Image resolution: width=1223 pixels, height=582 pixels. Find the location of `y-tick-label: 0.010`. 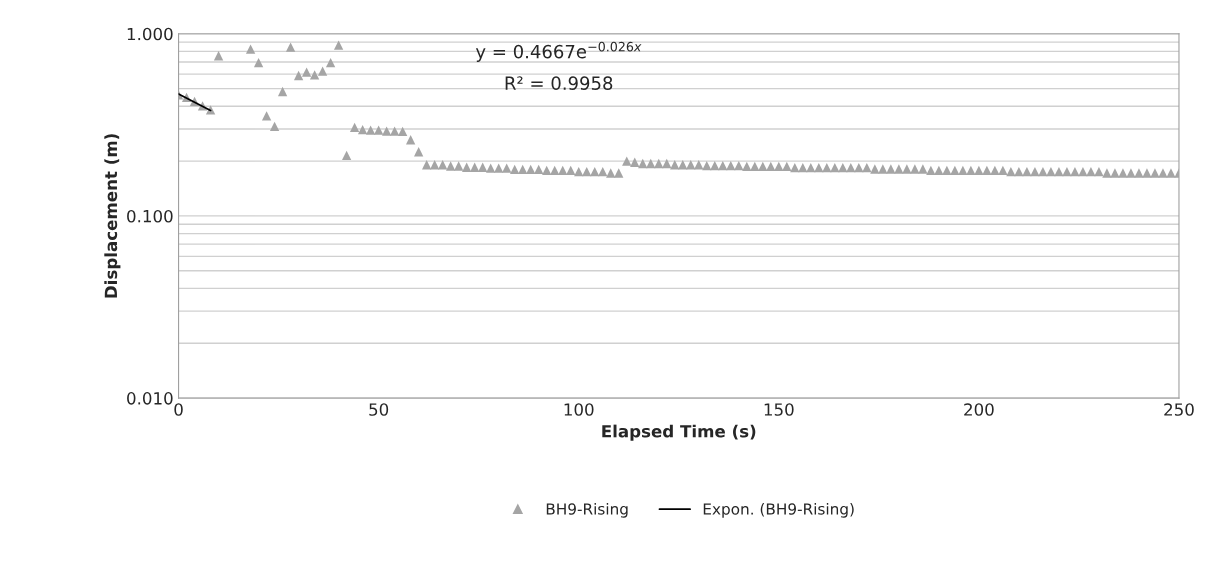

y-tick-label: 0.010 is located at coordinates (150, 398).